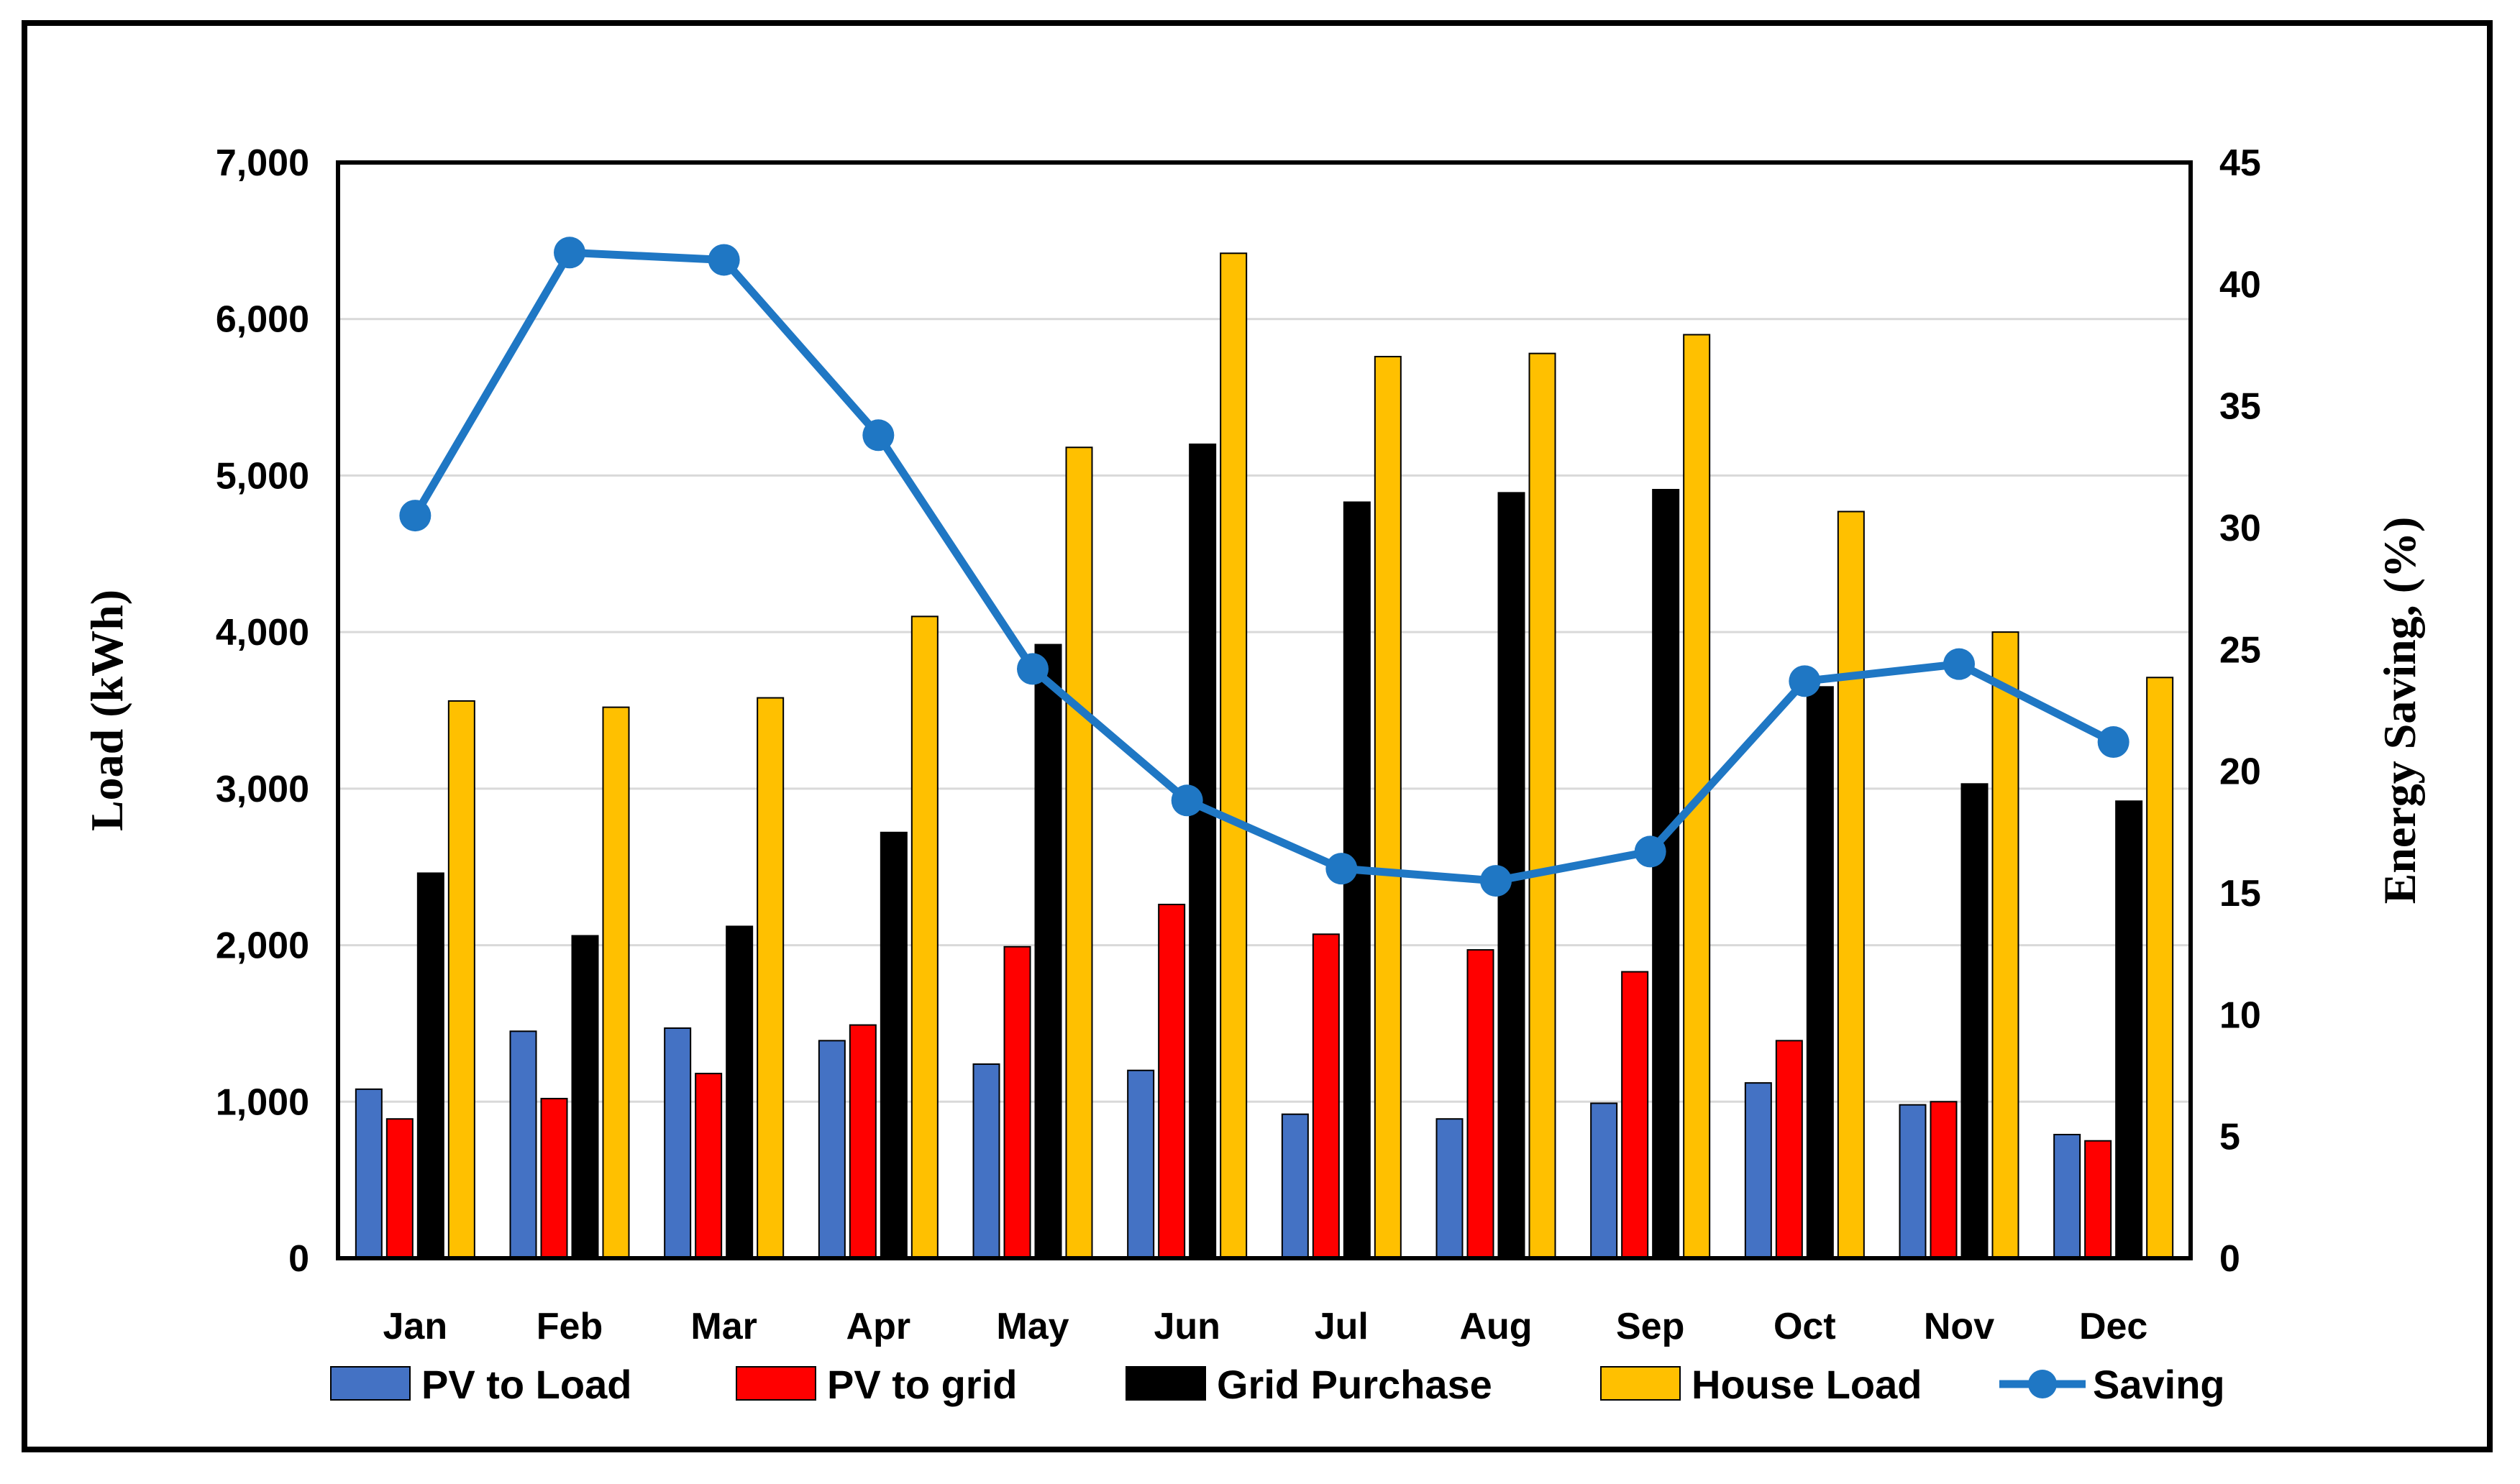 This screenshot has height=1484, width=2520. What do you see at coordinates (2240, 285) in the screenshot?
I see `y2-tick-label: 40` at bounding box center [2240, 285].